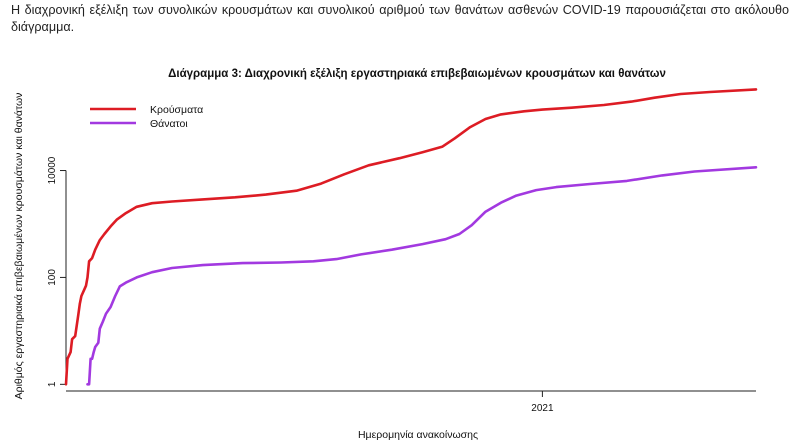 The width and height of the screenshot is (800, 447). What do you see at coordinates (169, 124) in the screenshot?
I see `legend-label-1: Θάνατοι` at bounding box center [169, 124].